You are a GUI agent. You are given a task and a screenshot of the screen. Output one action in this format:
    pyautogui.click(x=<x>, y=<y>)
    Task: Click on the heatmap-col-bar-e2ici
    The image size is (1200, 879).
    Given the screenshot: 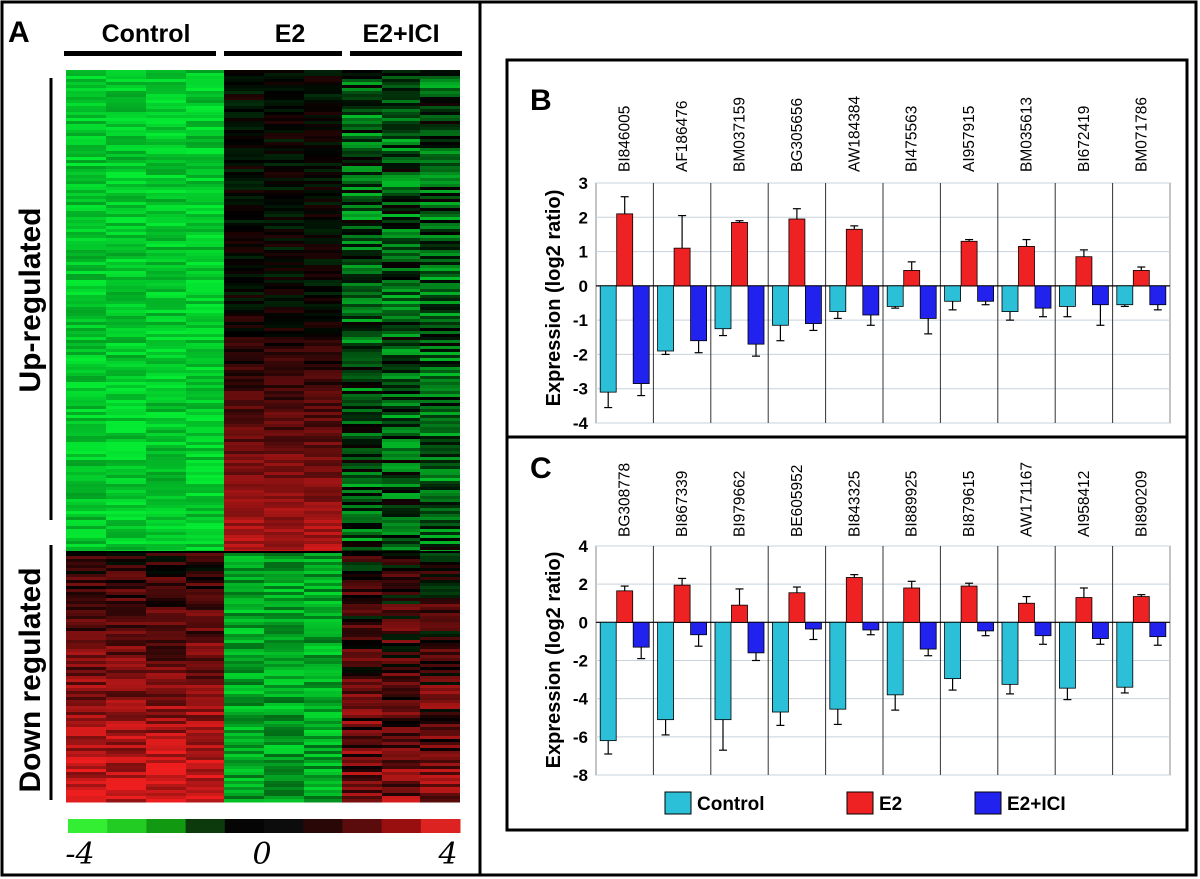 What is the action you would take?
    pyautogui.click(x=406, y=53)
    